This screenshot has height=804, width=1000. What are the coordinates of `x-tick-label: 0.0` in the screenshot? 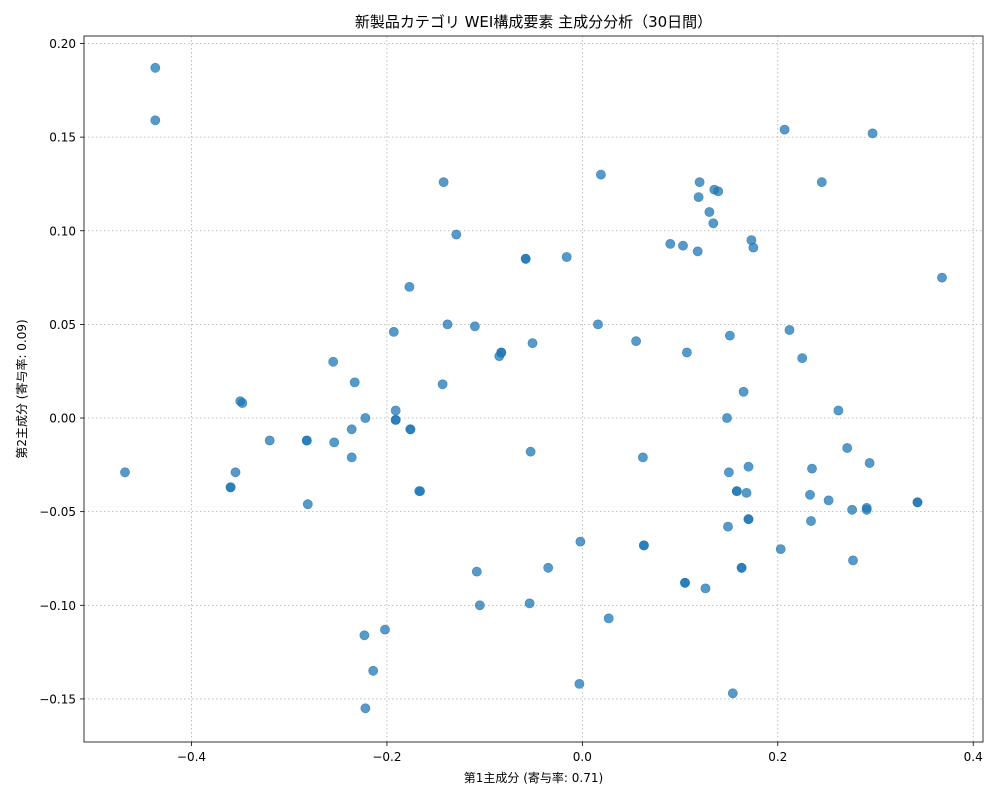 It's located at (582, 757).